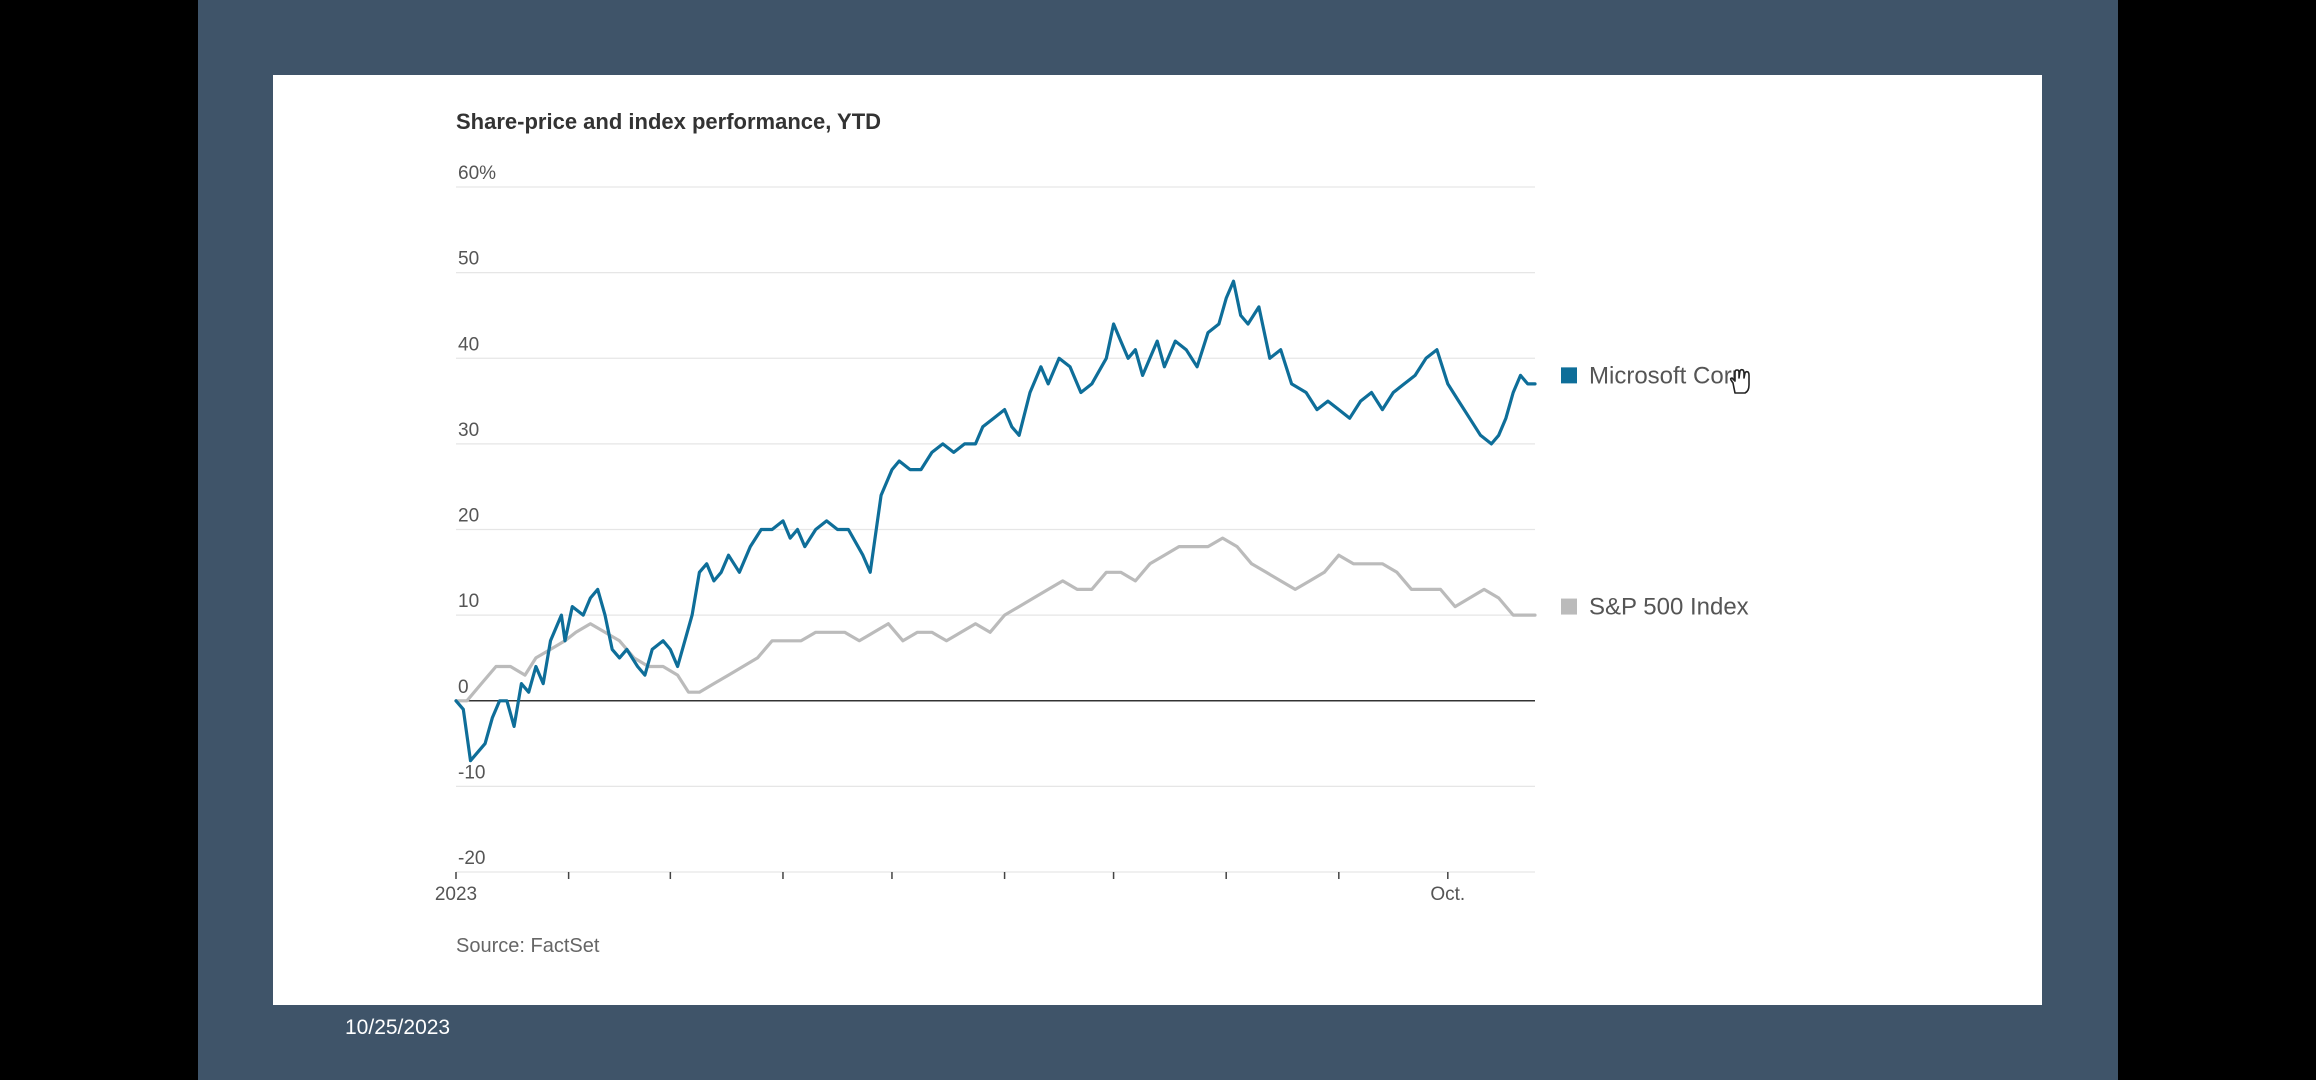 This screenshot has height=1080, width=2316. I want to click on chart-title: Share-price and index performance, YTD, so click(668, 121).